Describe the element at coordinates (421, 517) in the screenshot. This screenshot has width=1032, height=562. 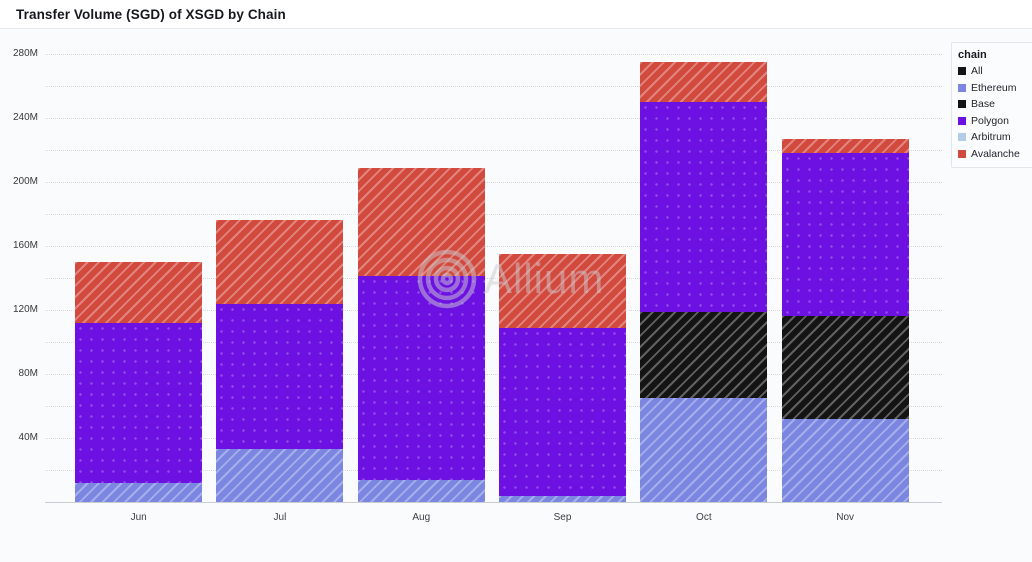
I see `x-axis-label-aug: Aug` at that location.